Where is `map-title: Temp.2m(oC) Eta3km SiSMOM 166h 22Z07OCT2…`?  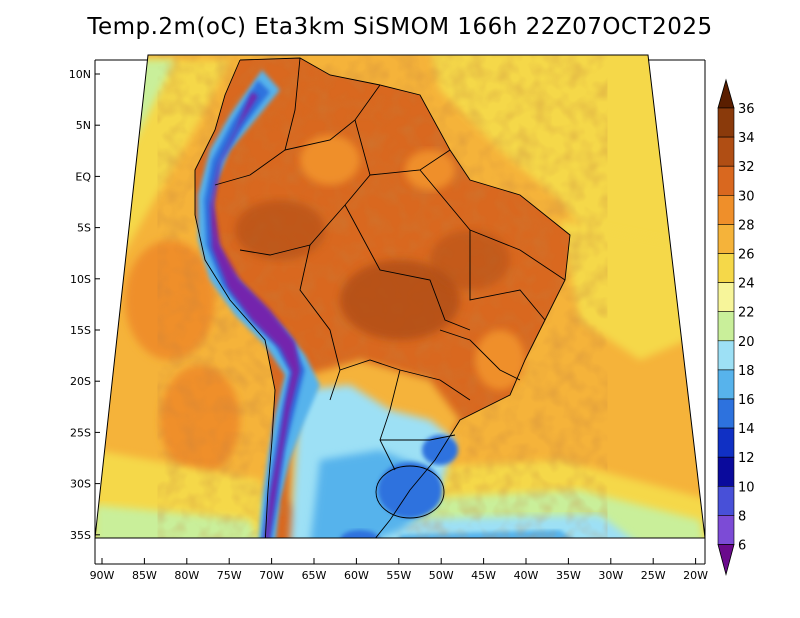 map-title: Temp.2m(oC) Eta3km SiSMOM 166h 22Z07OCT2… is located at coordinates (400, 27).